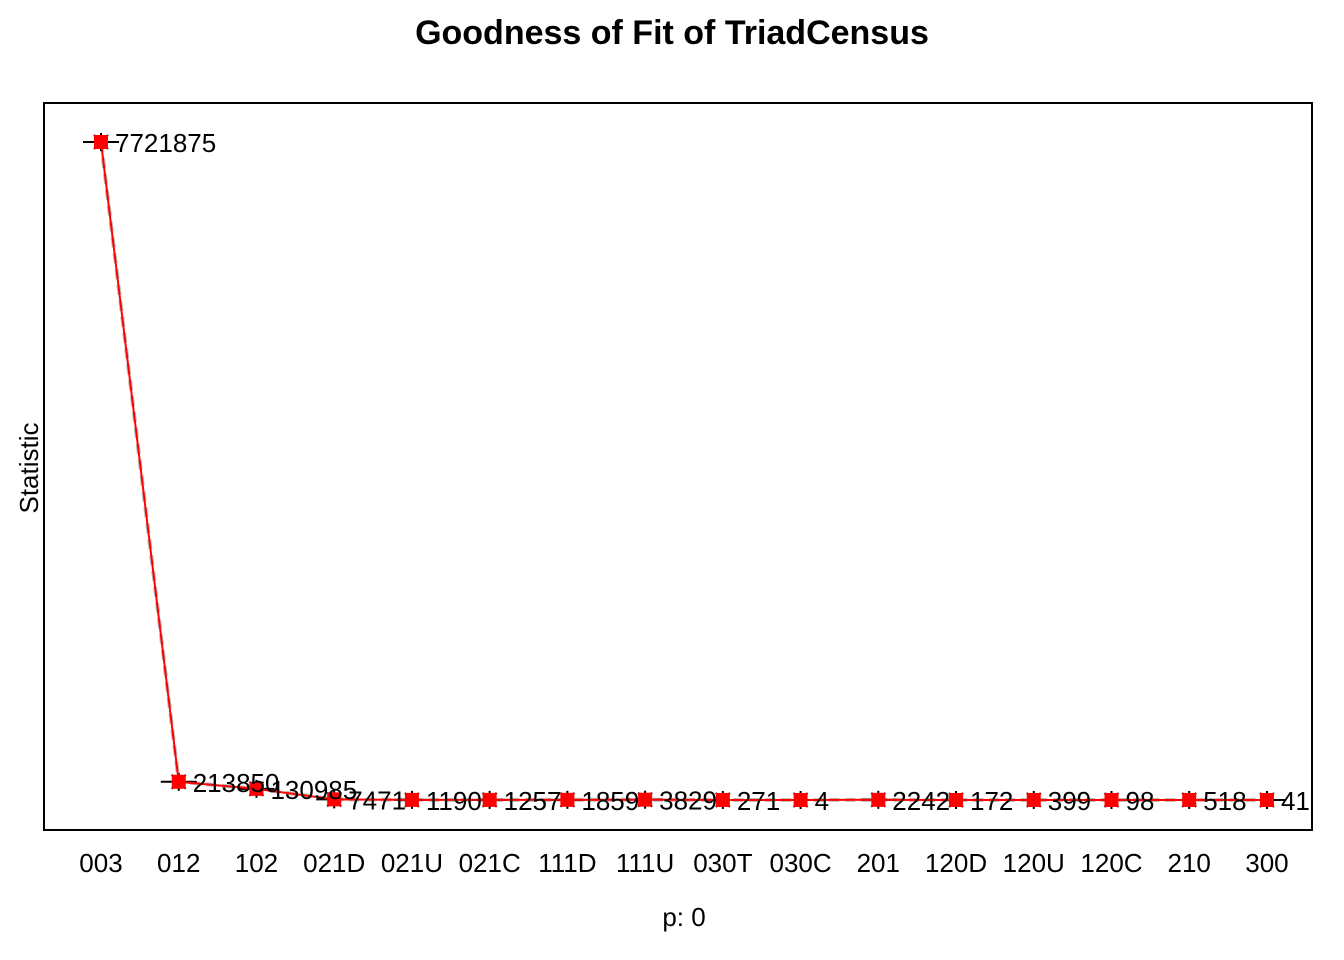  I want to click on data-label: 7721875, so click(165, 143).